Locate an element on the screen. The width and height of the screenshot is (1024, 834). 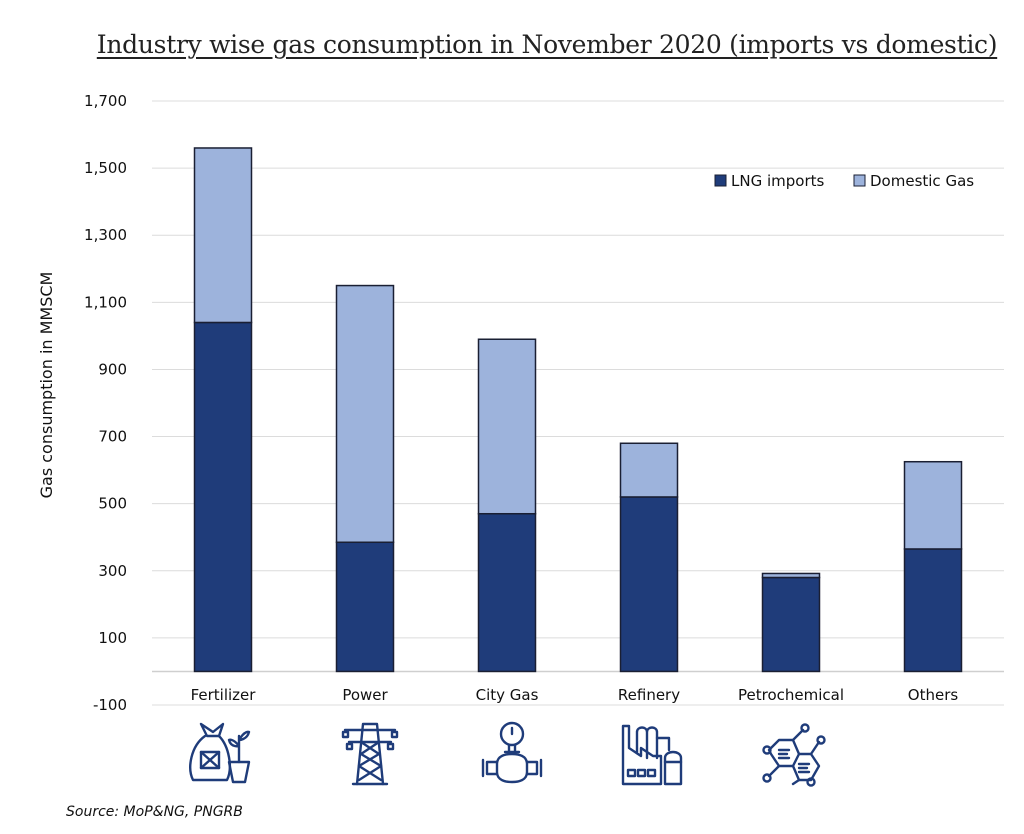
legend: LNG imports Domestic Gas is located at coordinates (844, 181).